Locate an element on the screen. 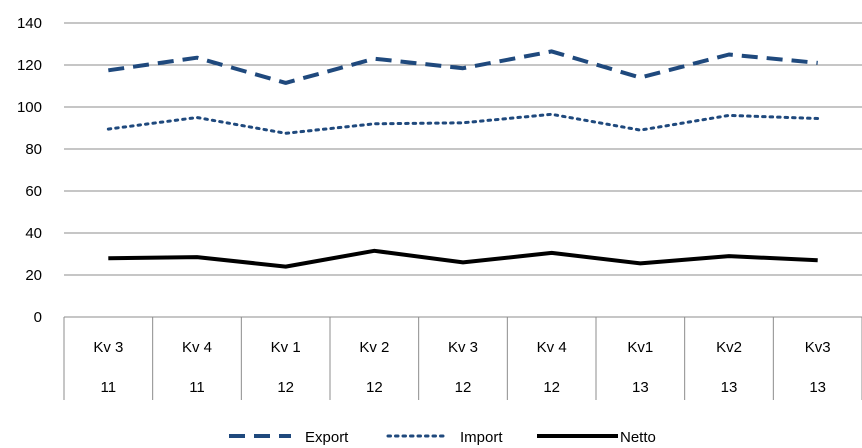 Image resolution: width=862 pixels, height=448 pixels. x-tick-label-quarter: Kv1 is located at coordinates (640, 347).